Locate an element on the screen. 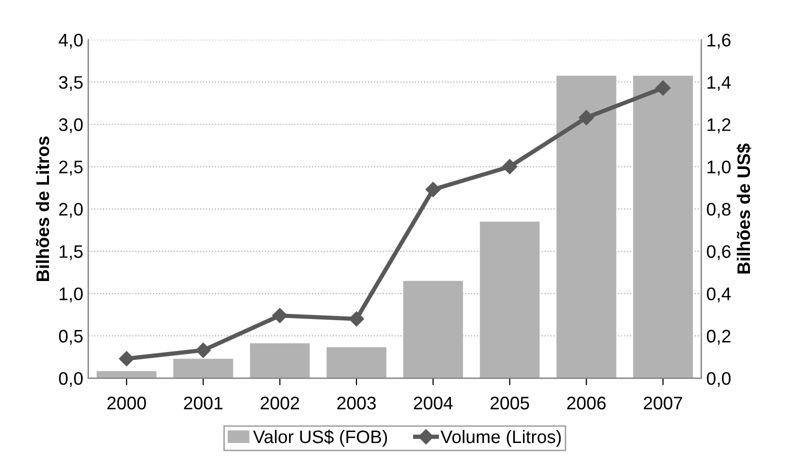 This screenshot has height=468, width=788. y-tick-label: 3,5 is located at coordinates (70, 83).